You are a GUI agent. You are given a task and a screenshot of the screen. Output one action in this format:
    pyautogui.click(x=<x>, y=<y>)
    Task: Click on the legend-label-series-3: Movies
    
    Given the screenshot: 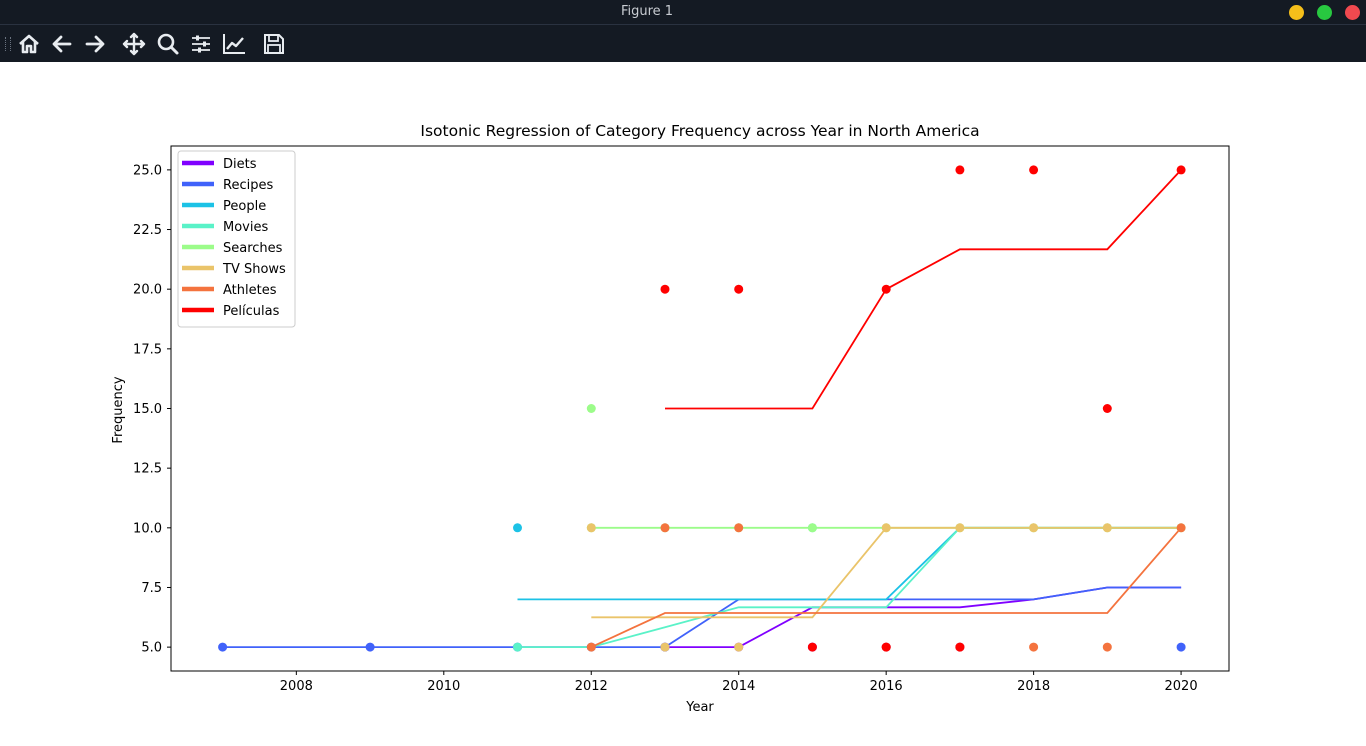 What is the action you would take?
    pyautogui.click(x=245, y=227)
    